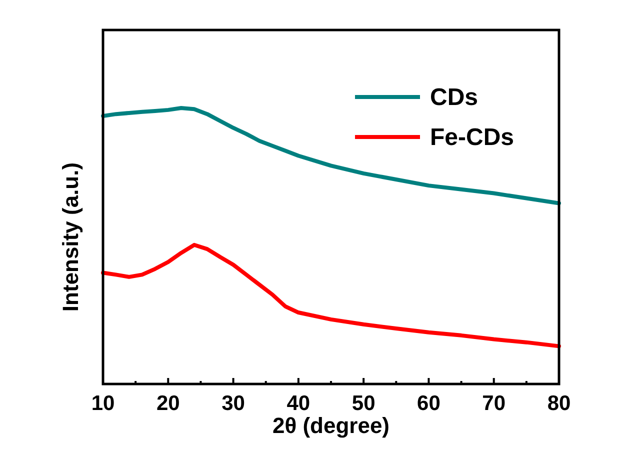 This screenshot has width=633, height=450. Describe the element at coordinates (559, 403) in the screenshot. I see `x-tick-label: 80` at that location.